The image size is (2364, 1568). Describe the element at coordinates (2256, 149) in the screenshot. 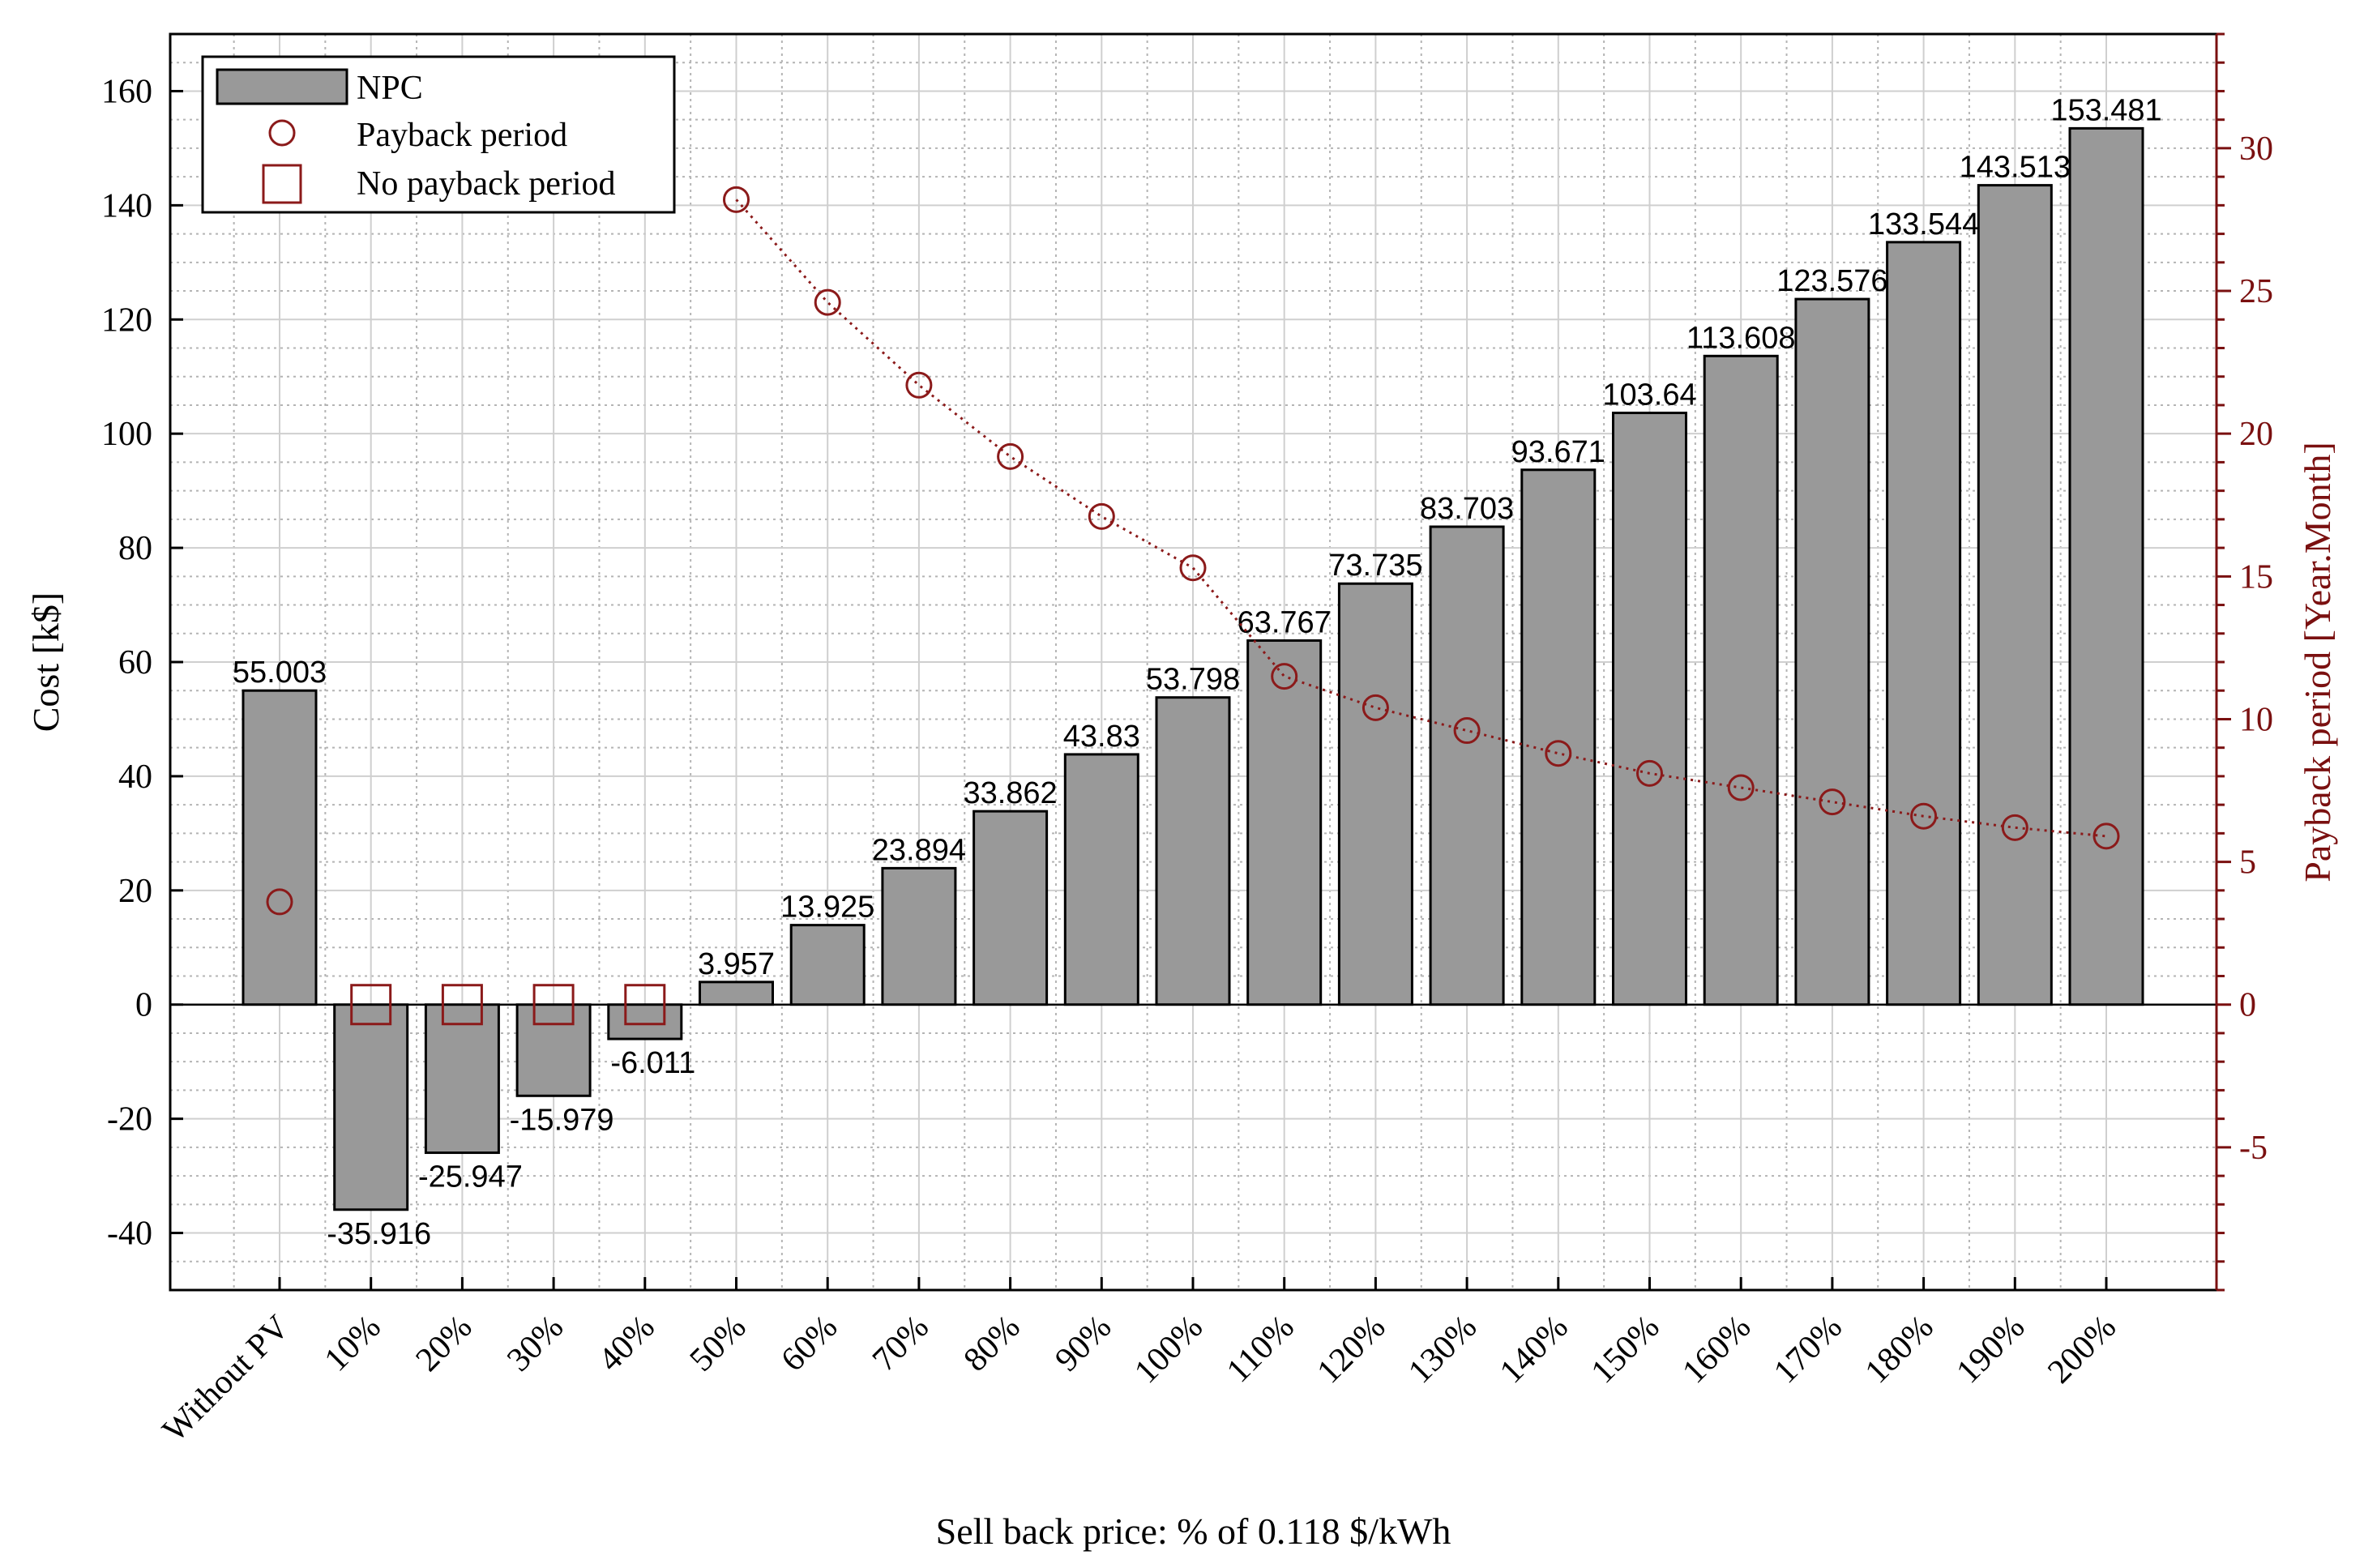

I see `right-tick-label: 30` at that location.